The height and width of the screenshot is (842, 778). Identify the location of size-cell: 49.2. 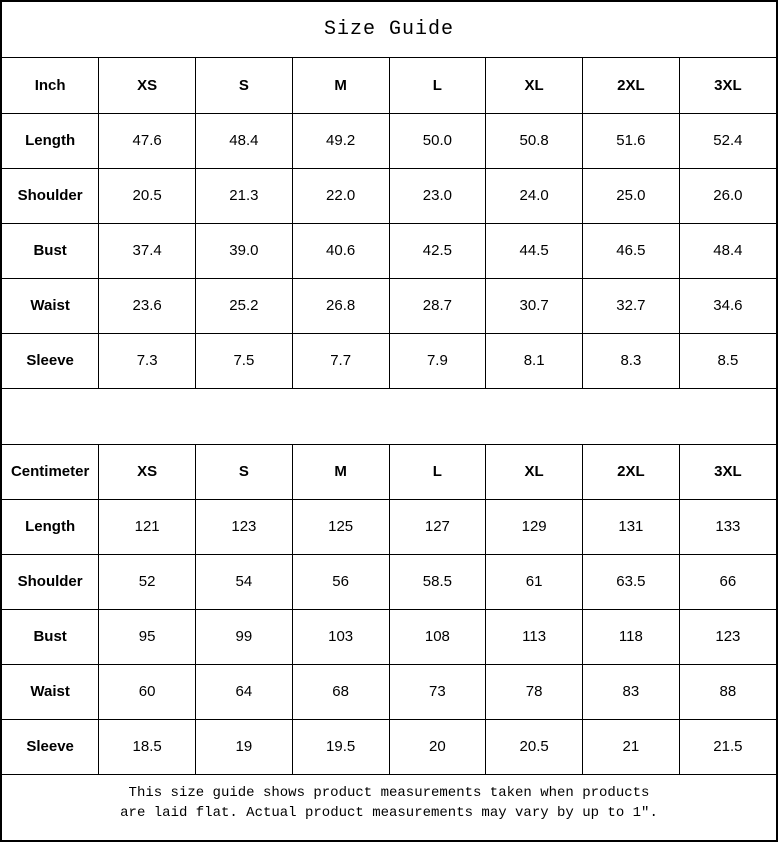
(340, 140).